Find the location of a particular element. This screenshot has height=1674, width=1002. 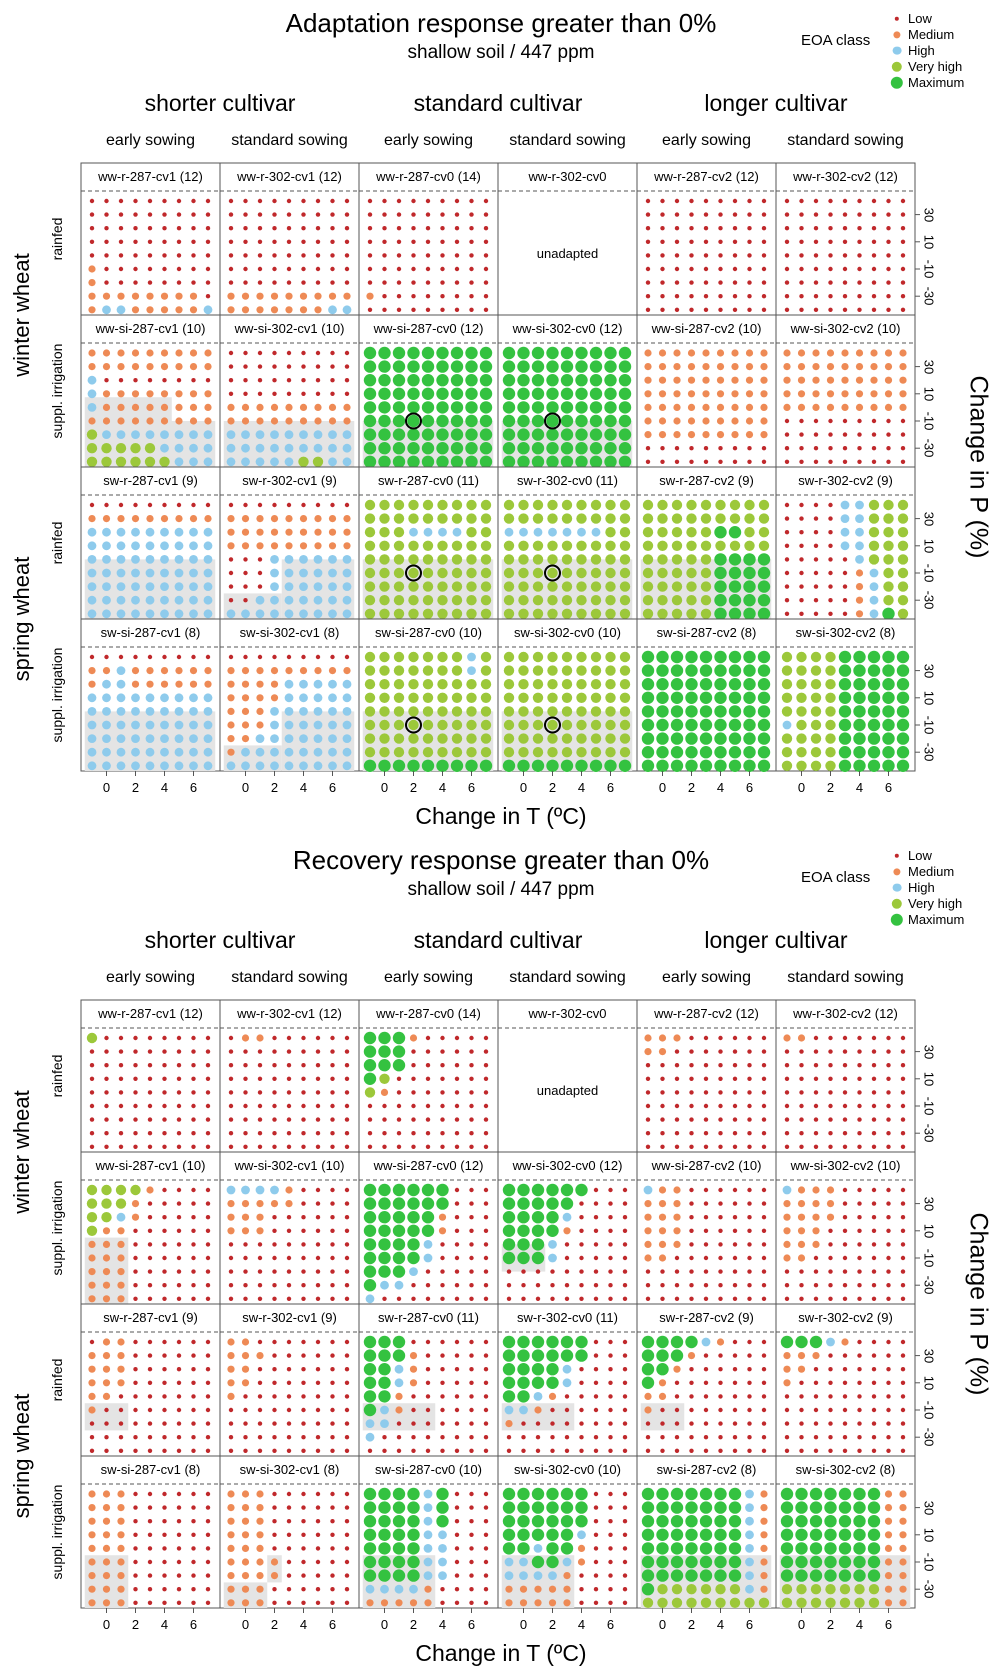

panel: sw-r-287-cv0 (11) is located at coordinates (428, 1380).